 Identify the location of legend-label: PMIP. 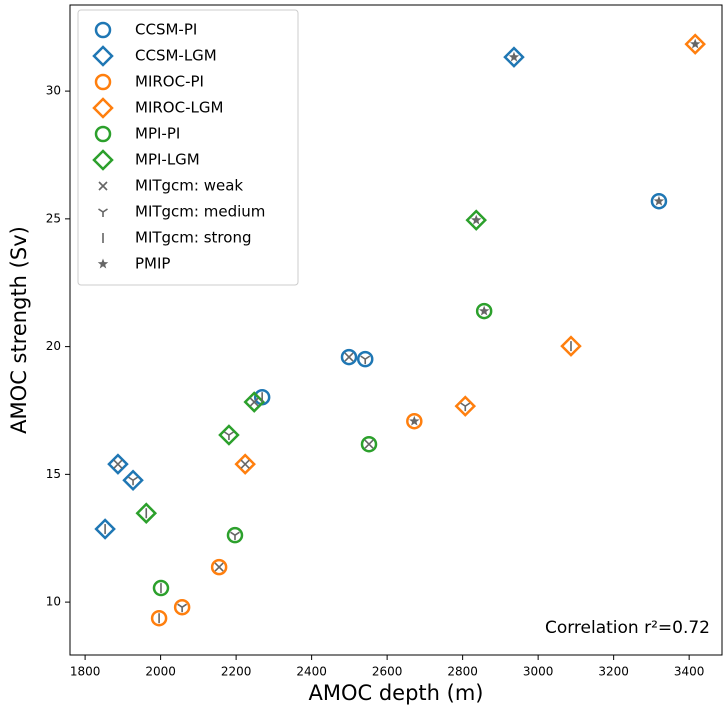
(152, 264).